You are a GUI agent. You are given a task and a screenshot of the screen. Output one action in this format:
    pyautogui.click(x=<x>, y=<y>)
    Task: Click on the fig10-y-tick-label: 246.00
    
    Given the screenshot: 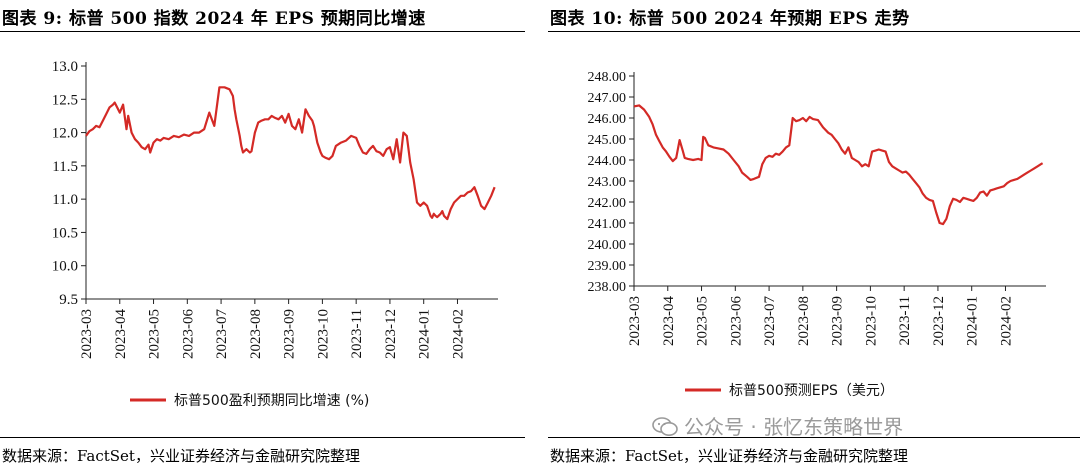 What is the action you would take?
    pyautogui.click(x=607, y=119)
    